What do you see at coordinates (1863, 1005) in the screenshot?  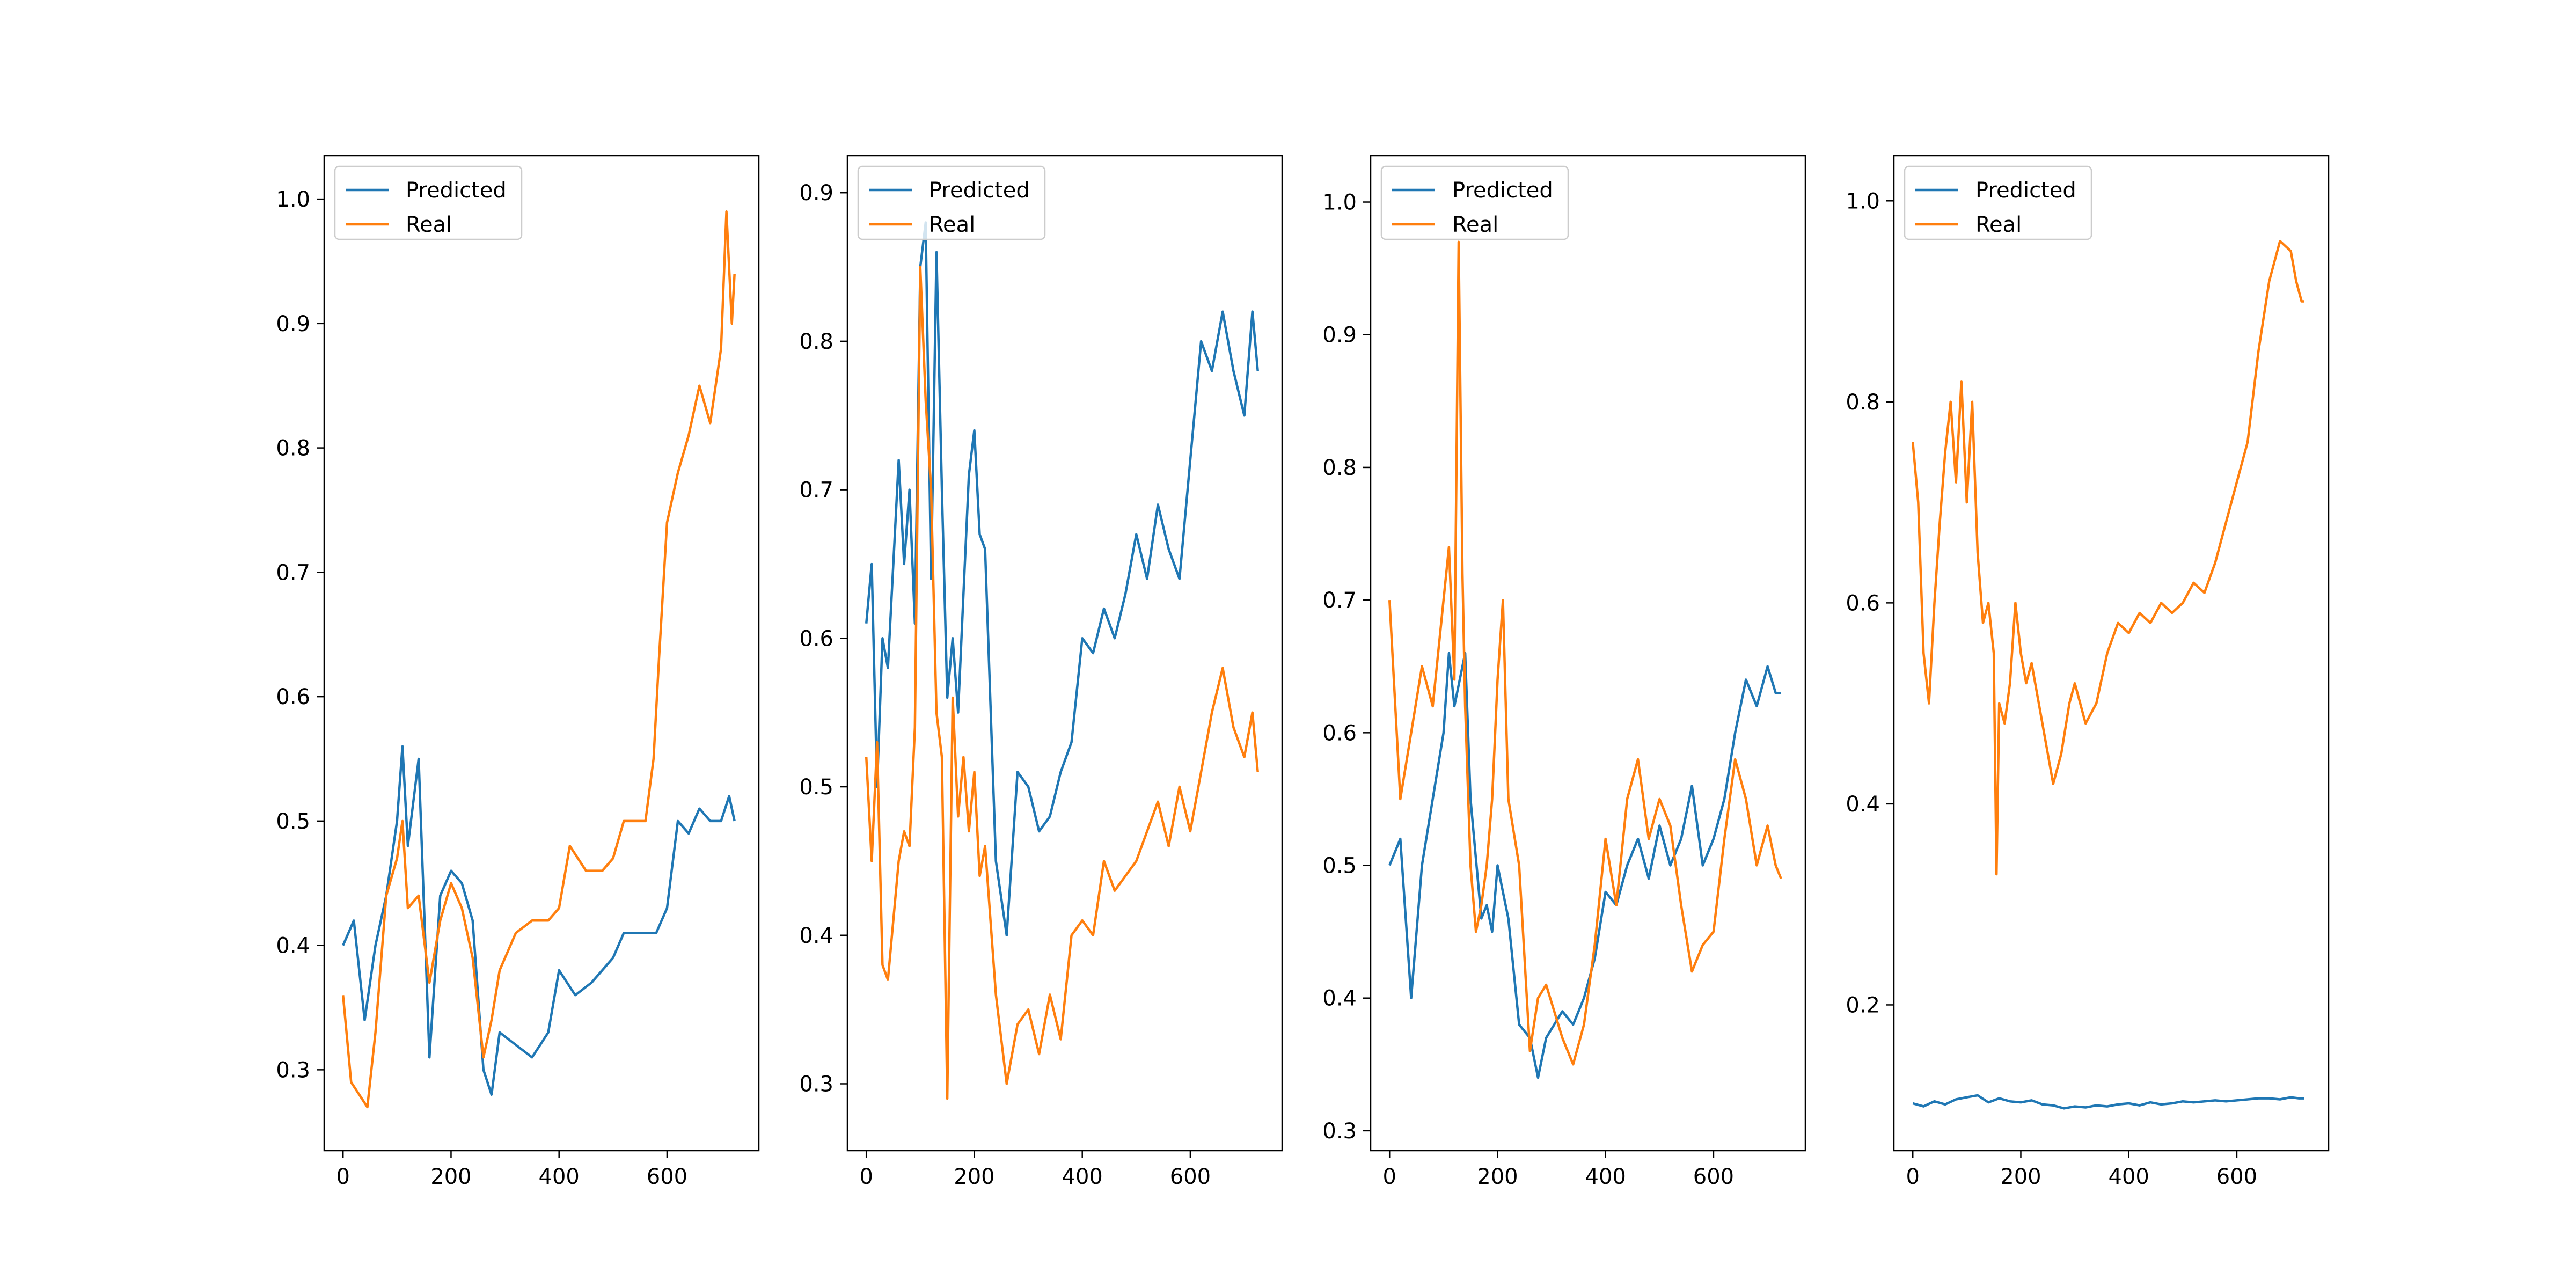 I see `y-tick-label: 0.2` at bounding box center [1863, 1005].